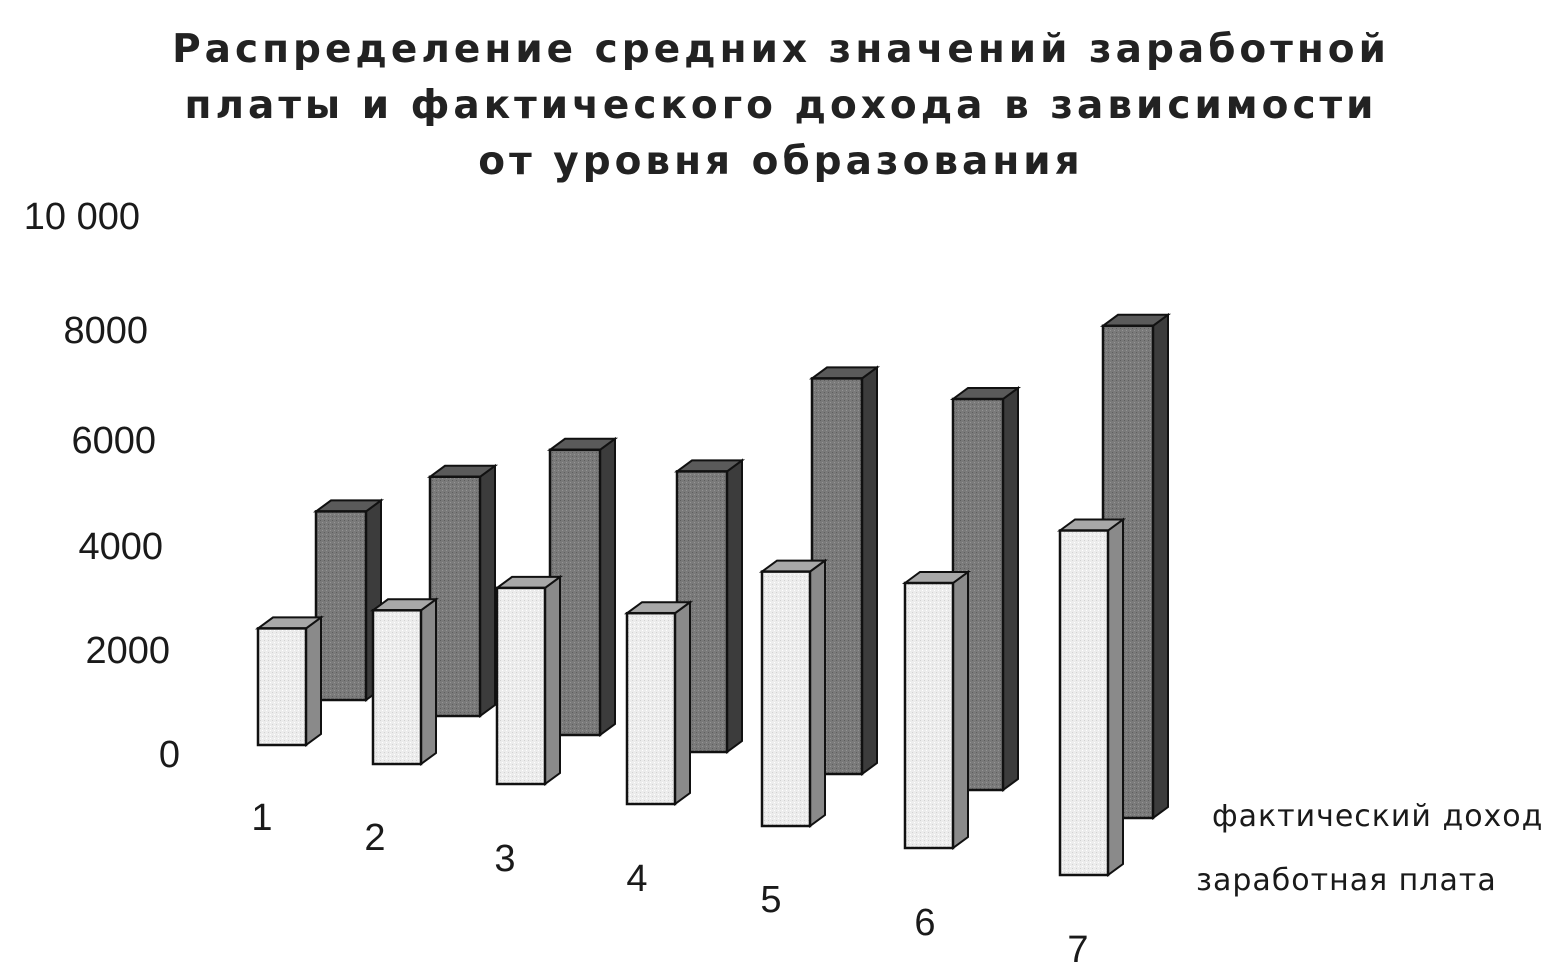  What do you see at coordinates (82, 217) in the screenshot?
I see `y-tick-label-10000: 10 000` at bounding box center [82, 217].